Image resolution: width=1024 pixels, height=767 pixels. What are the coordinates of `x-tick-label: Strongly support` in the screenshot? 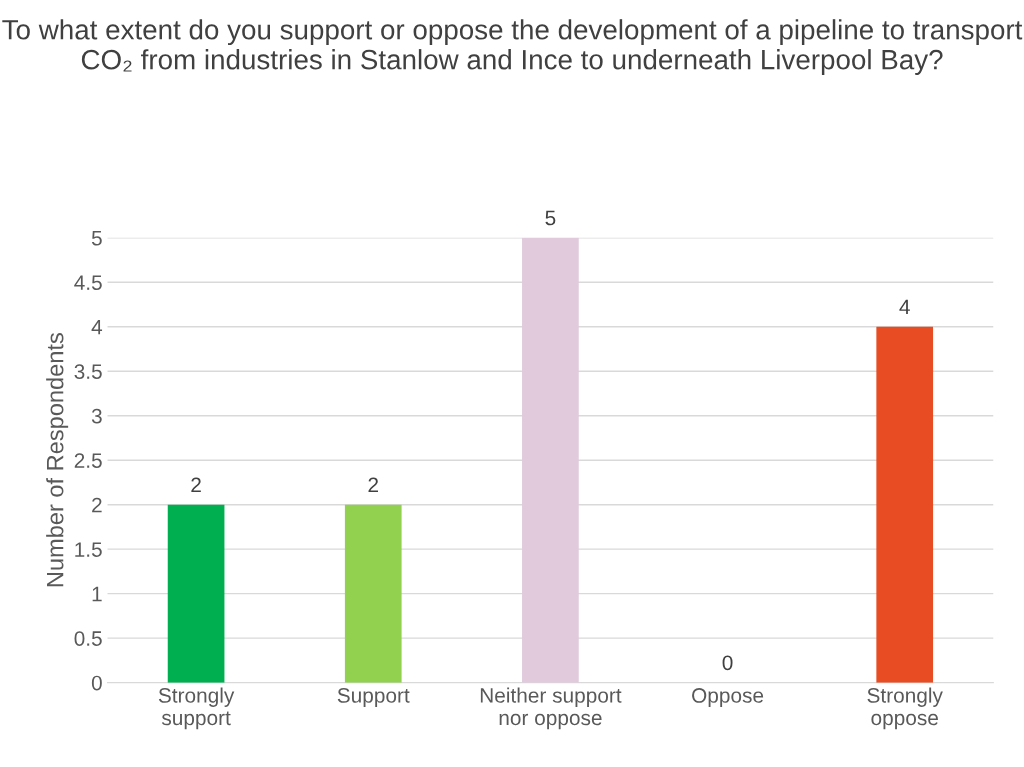 It's located at (196, 708).